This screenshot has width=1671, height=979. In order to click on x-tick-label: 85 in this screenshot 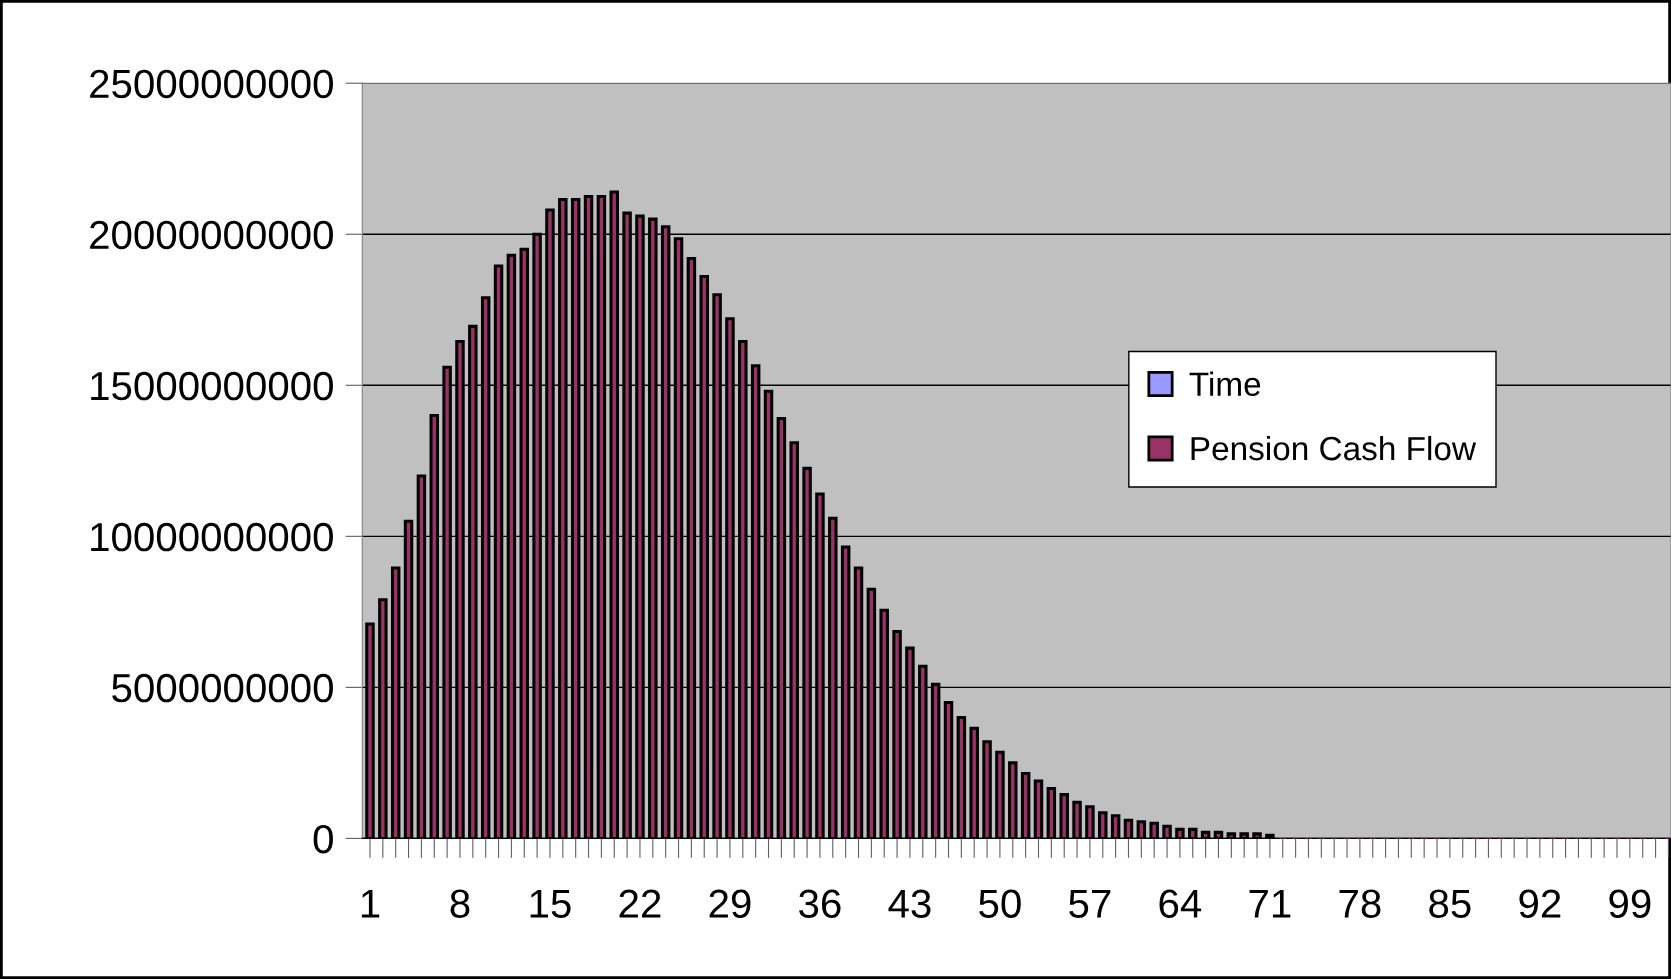, I will do `click(1450, 903)`.